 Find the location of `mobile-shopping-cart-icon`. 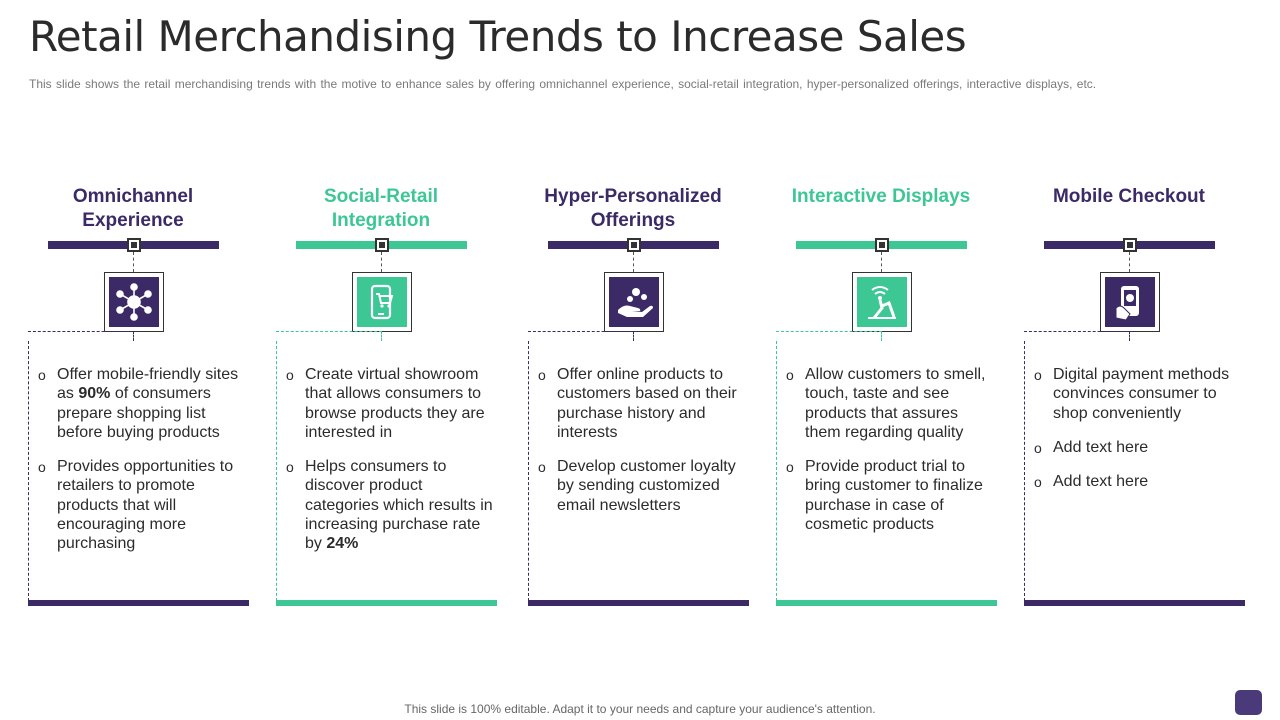

mobile-shopping-cart-icon is located at coordinates (382, 302).